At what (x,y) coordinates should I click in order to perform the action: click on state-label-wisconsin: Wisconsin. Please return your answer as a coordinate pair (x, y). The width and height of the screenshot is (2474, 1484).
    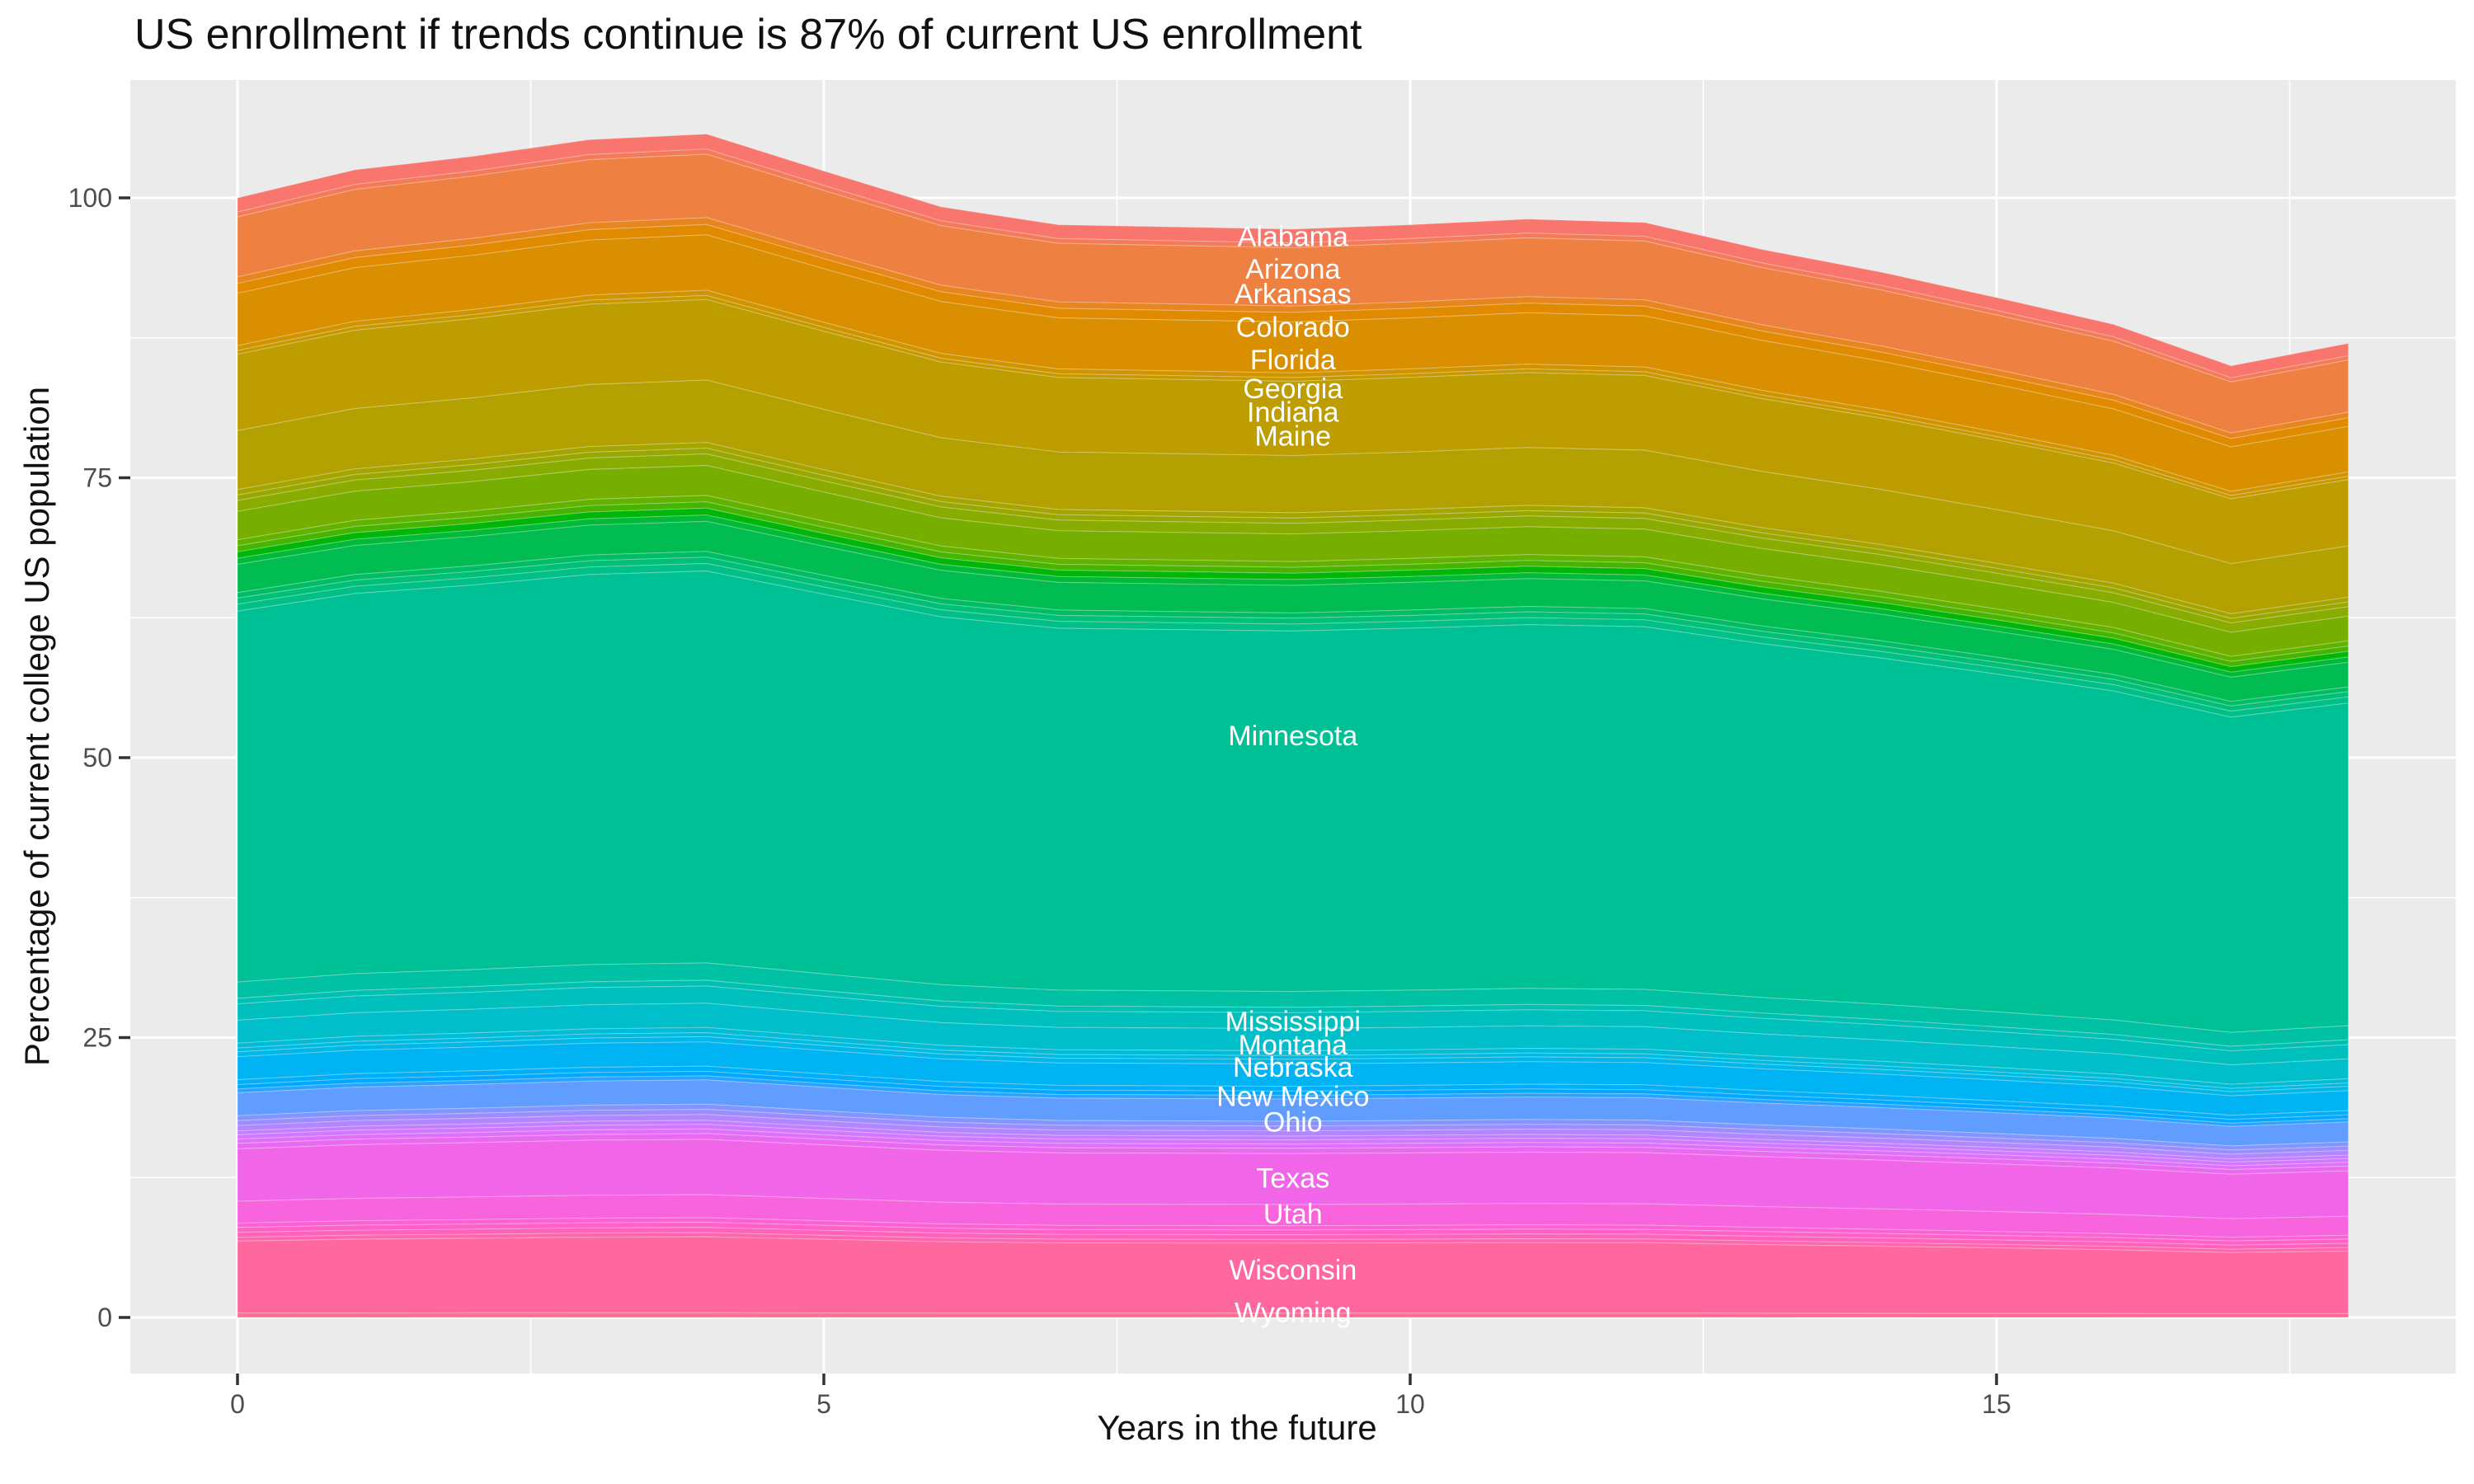
    Looking at the image, I should click on (1293, 1270).